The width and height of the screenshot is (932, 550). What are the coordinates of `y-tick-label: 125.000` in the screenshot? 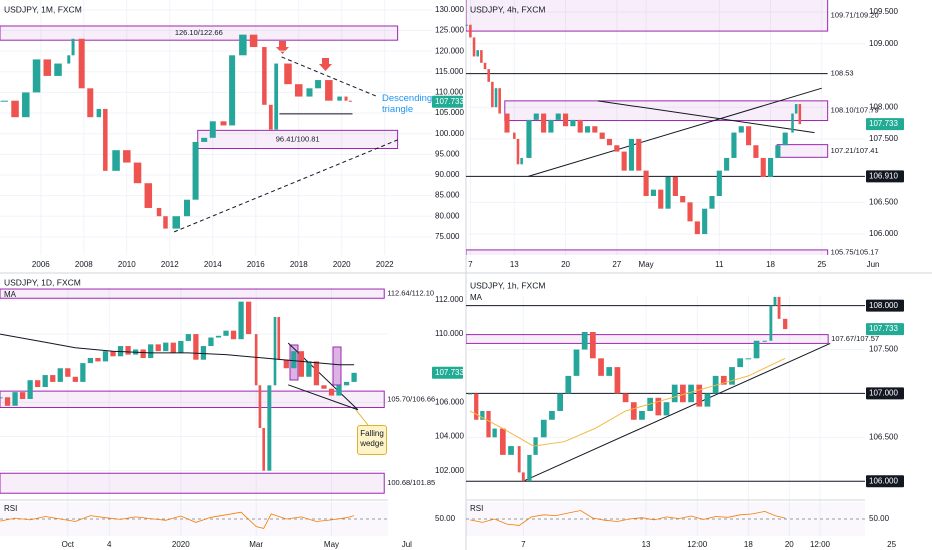 It's located at (449, 30).